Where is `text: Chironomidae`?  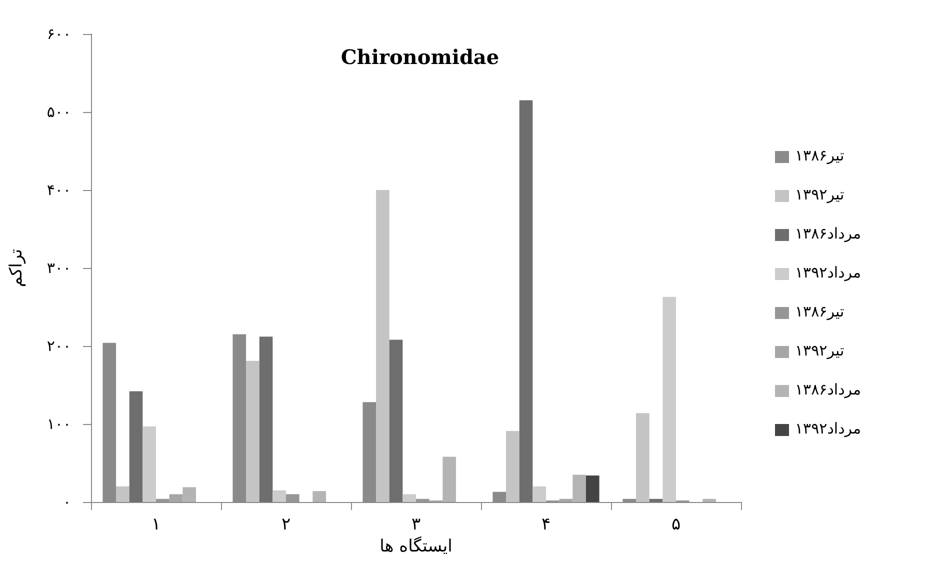 text: Chironomidae is located at coordinates (420, 57).